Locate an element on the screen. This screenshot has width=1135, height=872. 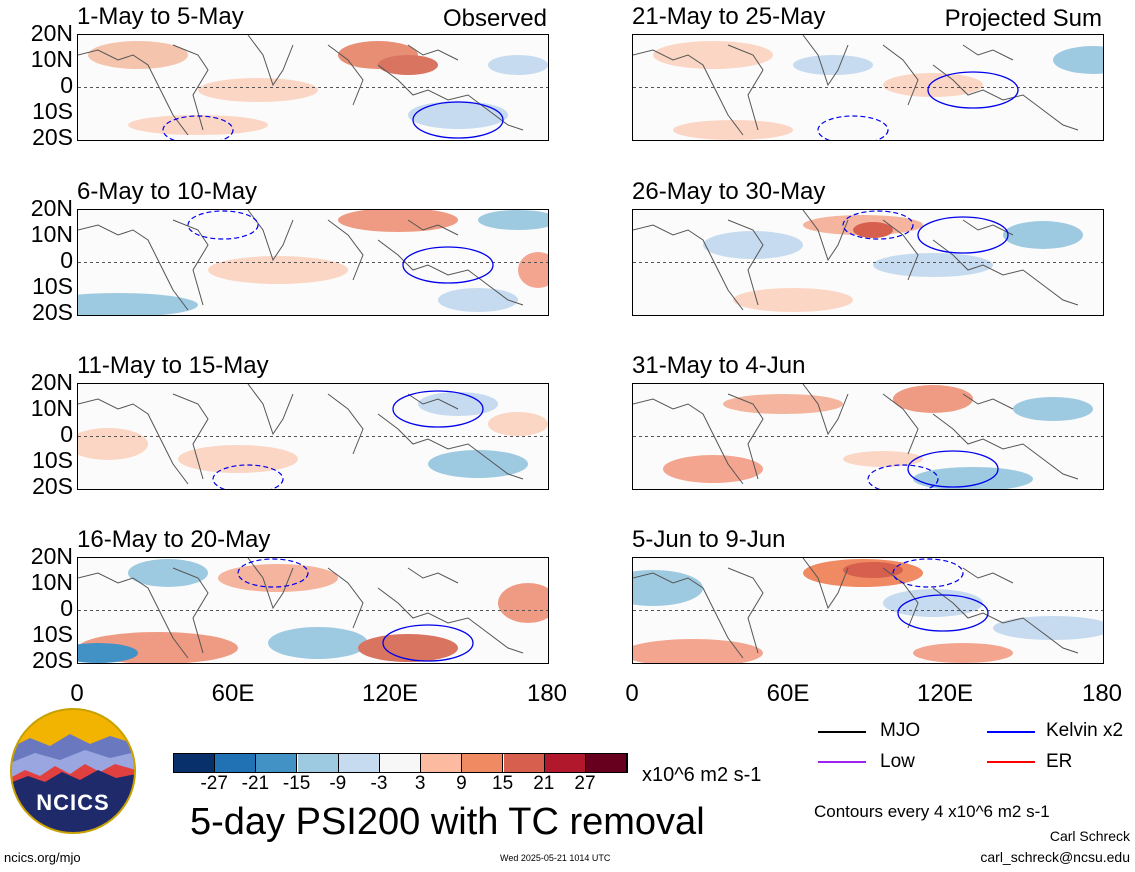
panel-title: 21-May to 25-May is located at coordinates (729, 16).